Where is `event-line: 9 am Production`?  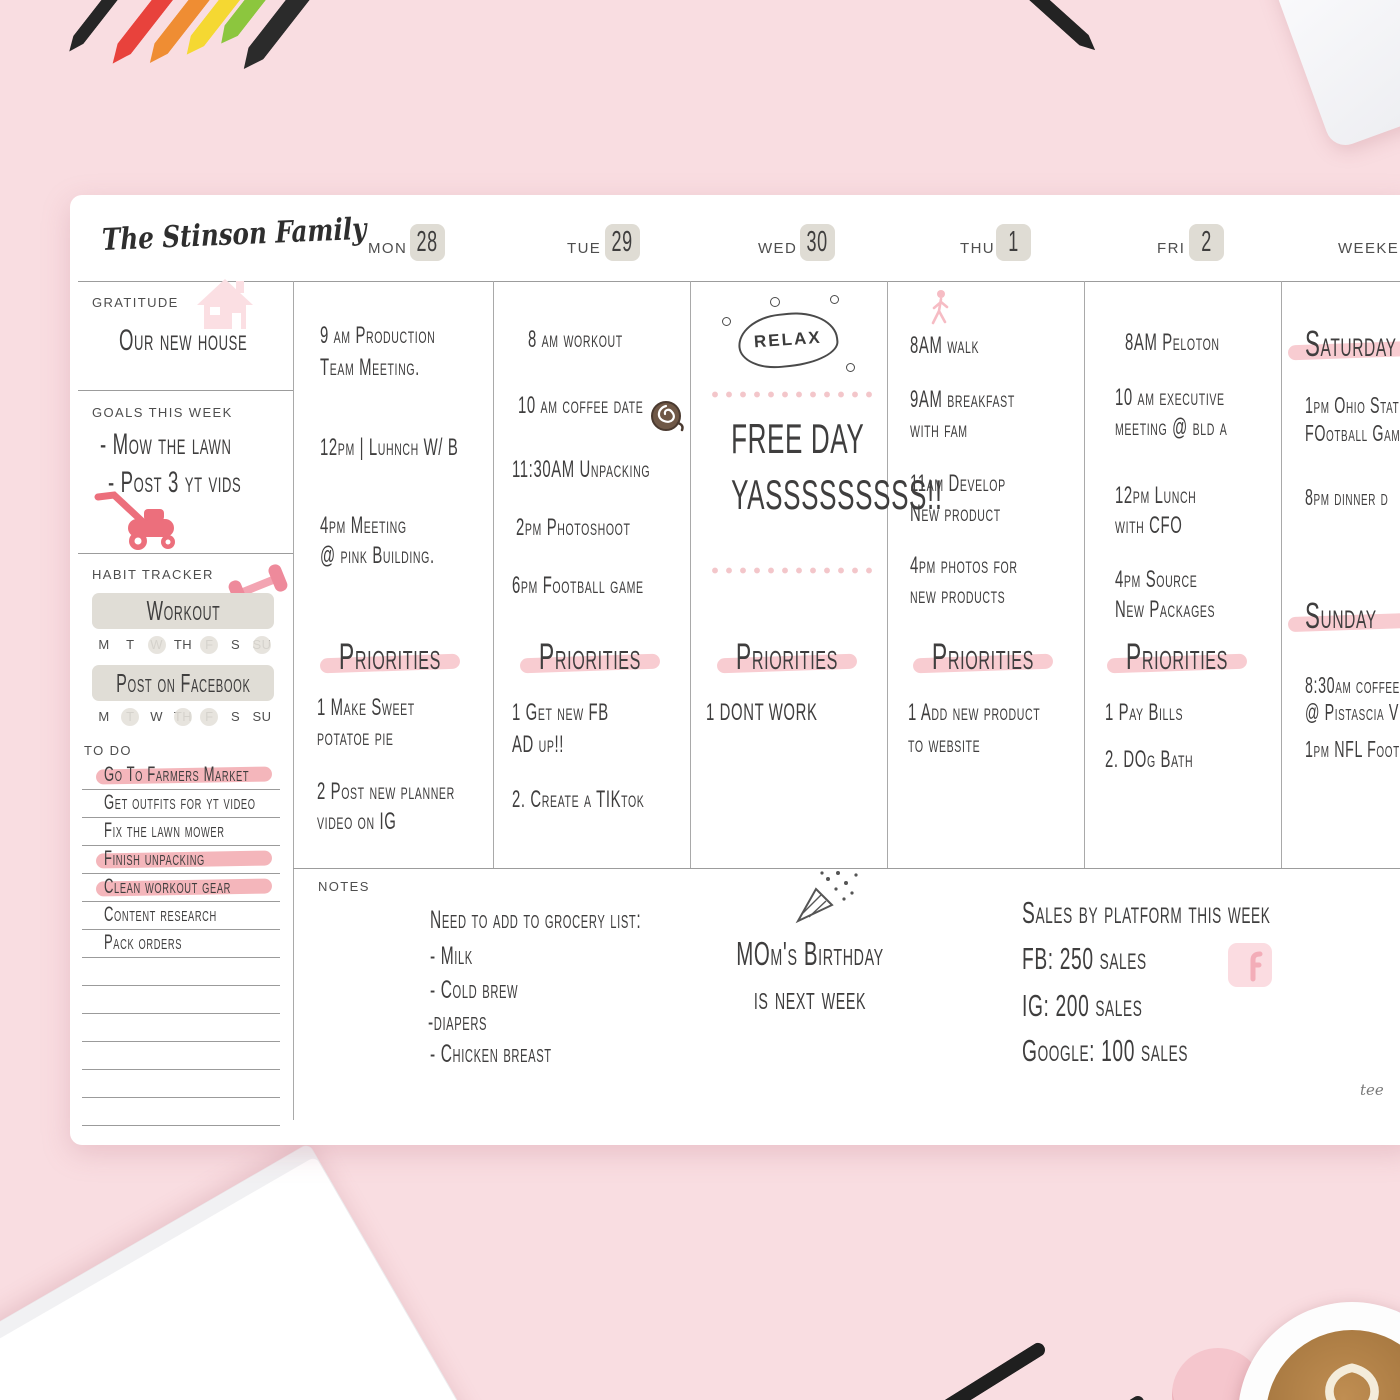
event-line: 9 am Production is located at coordinates (378, 335).